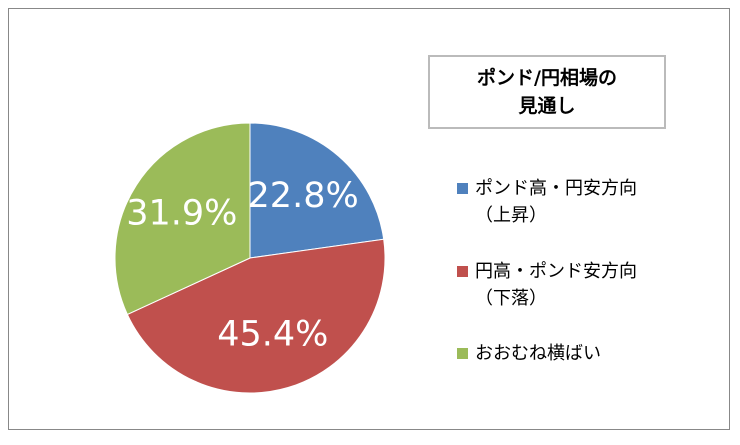 The height and width of the screenshot is (445, 740). I want to click on data-label: 22.8%, so click(303, 196).